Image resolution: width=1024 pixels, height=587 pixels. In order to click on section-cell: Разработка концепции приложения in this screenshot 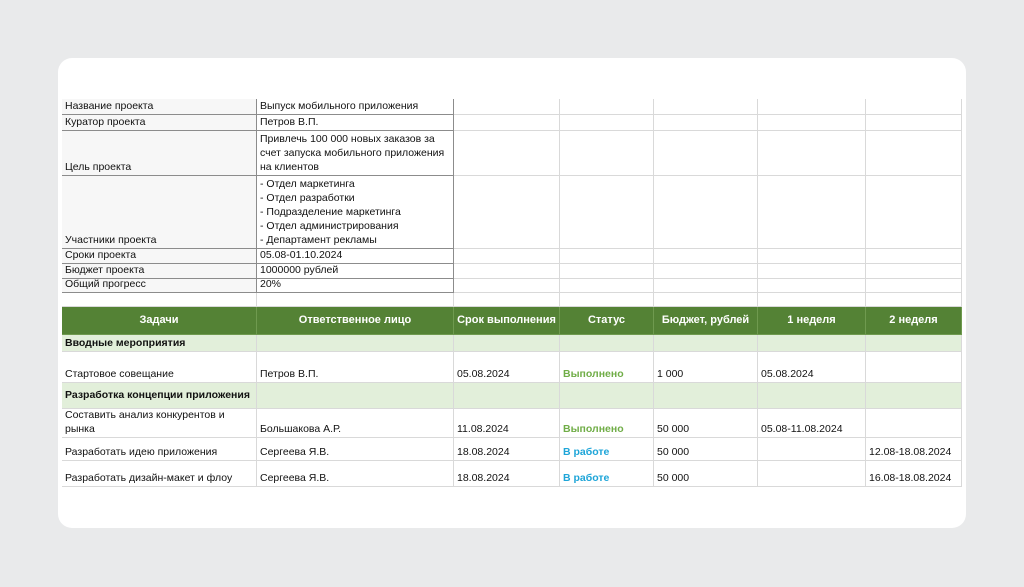, I will do `click(159, 396)`.